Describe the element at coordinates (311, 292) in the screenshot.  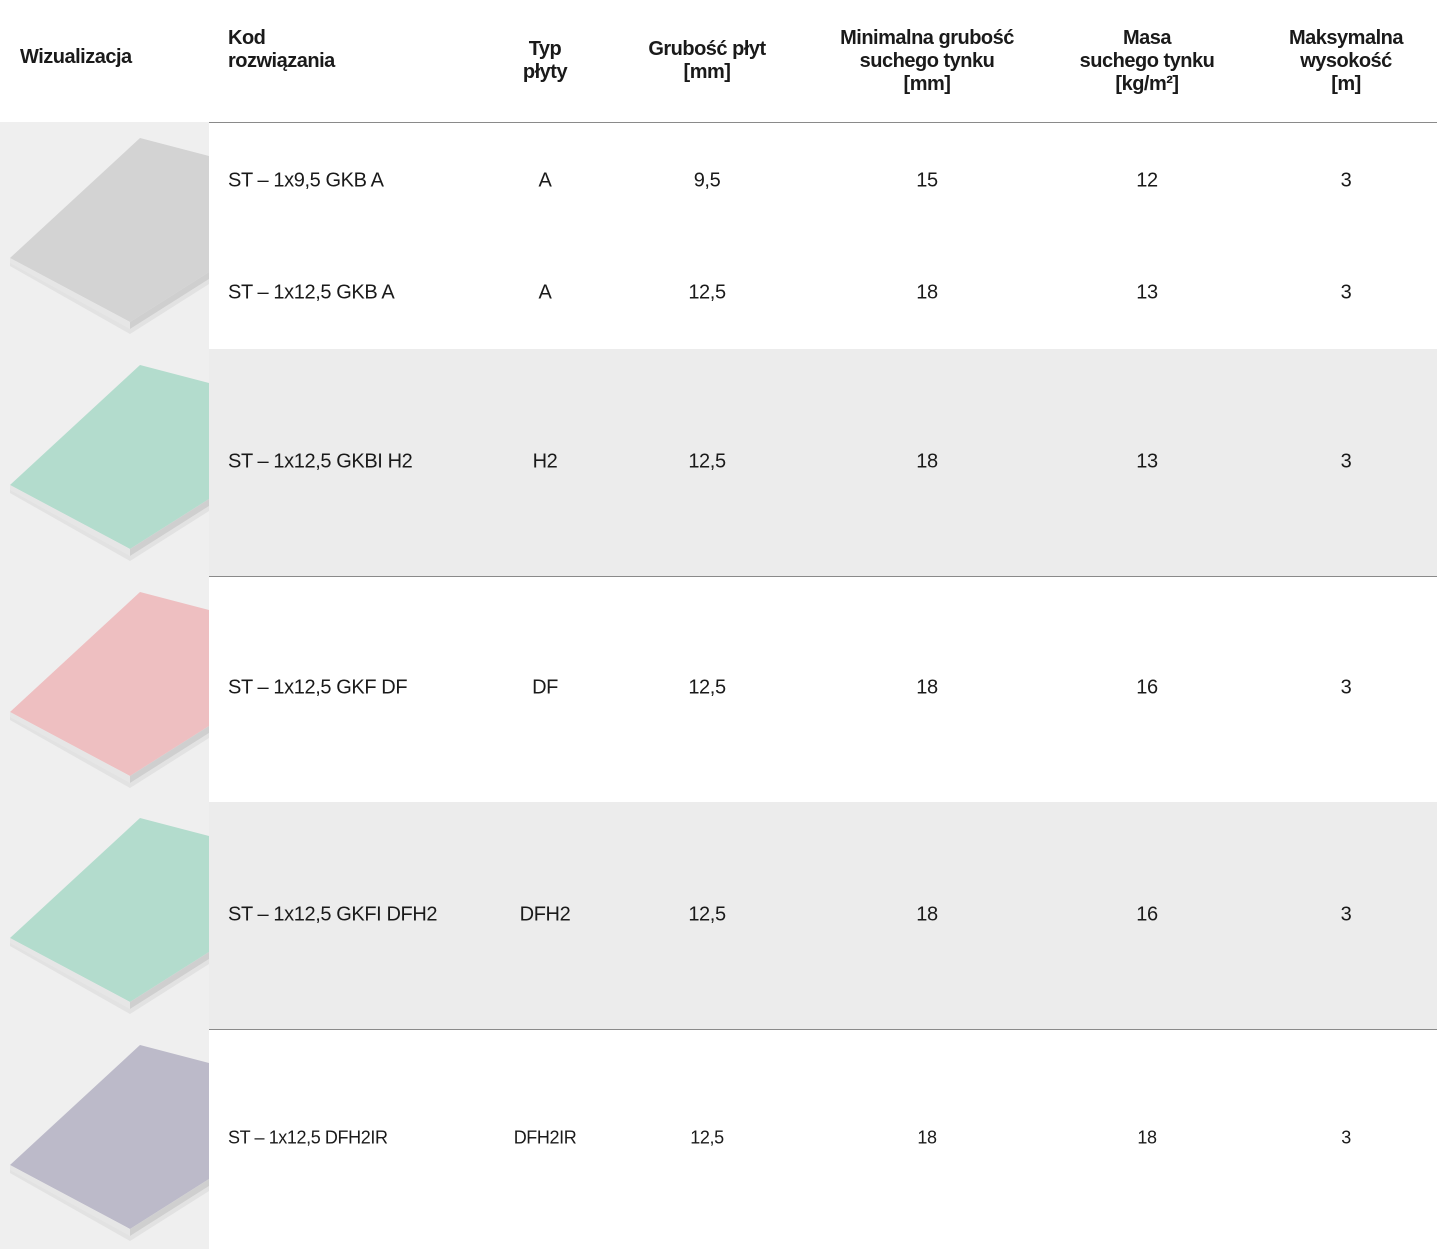
I see `solution-code: ST – 1x12,5 GKB A` at that location.